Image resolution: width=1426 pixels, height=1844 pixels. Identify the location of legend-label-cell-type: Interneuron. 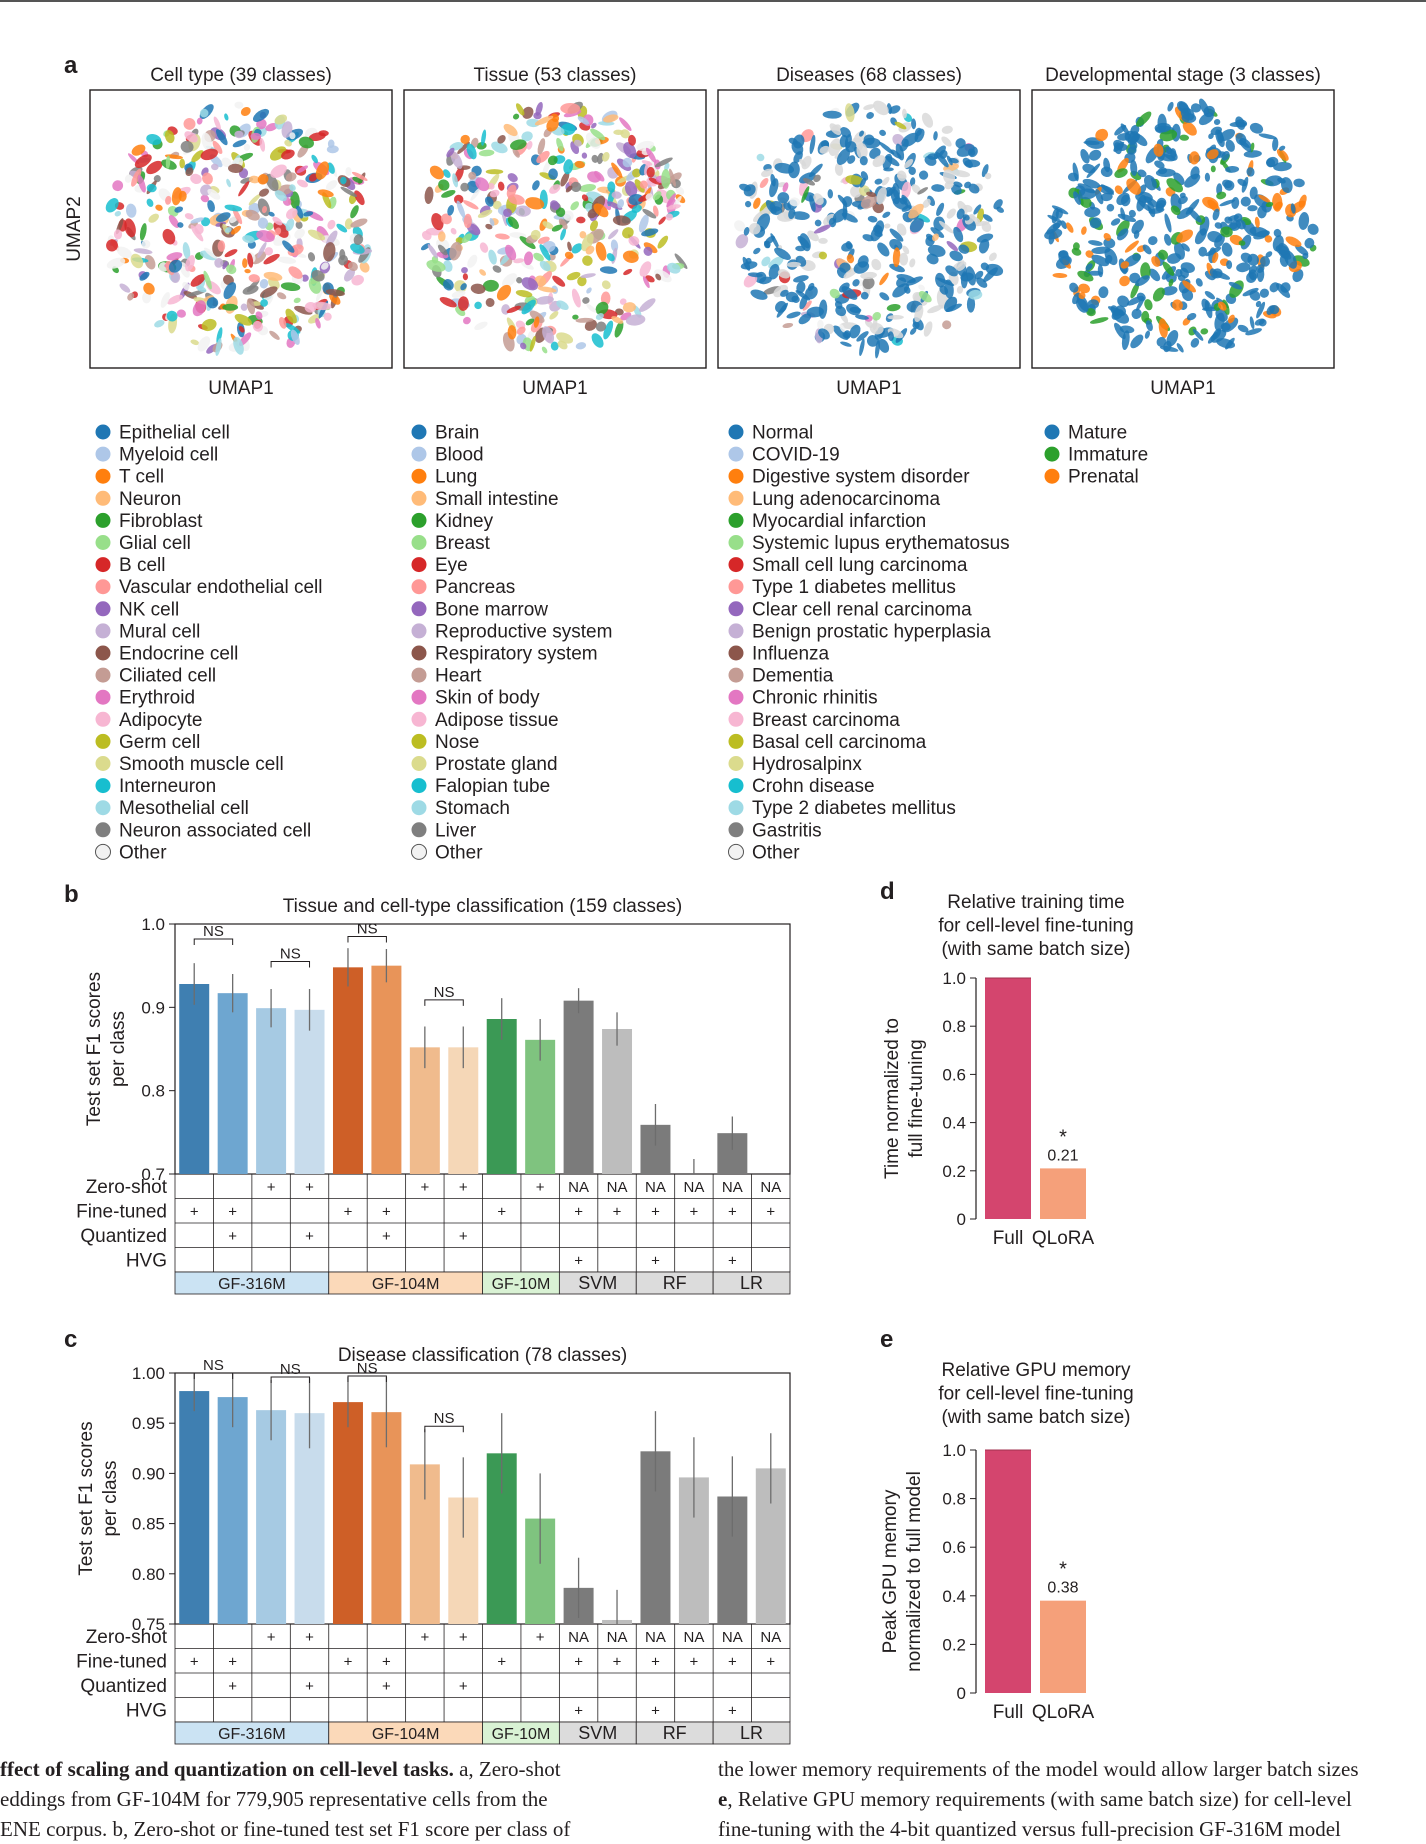
(167, 786).